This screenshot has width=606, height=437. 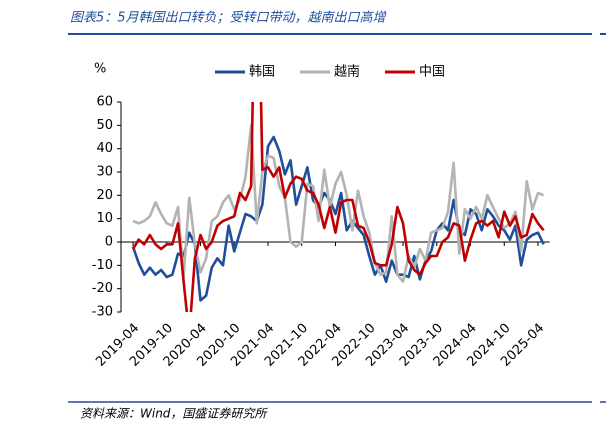 What do you see at coordinates (104, 195) in the screenshot?
I see `y-tick-label: 20` at bounding box center [104, 195].